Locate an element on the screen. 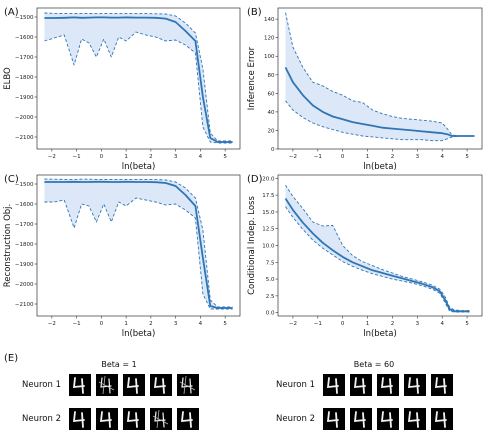 This screenshot has height=448, width=490. panel-b-lower-bound-line is located at coordinates (380, 121).